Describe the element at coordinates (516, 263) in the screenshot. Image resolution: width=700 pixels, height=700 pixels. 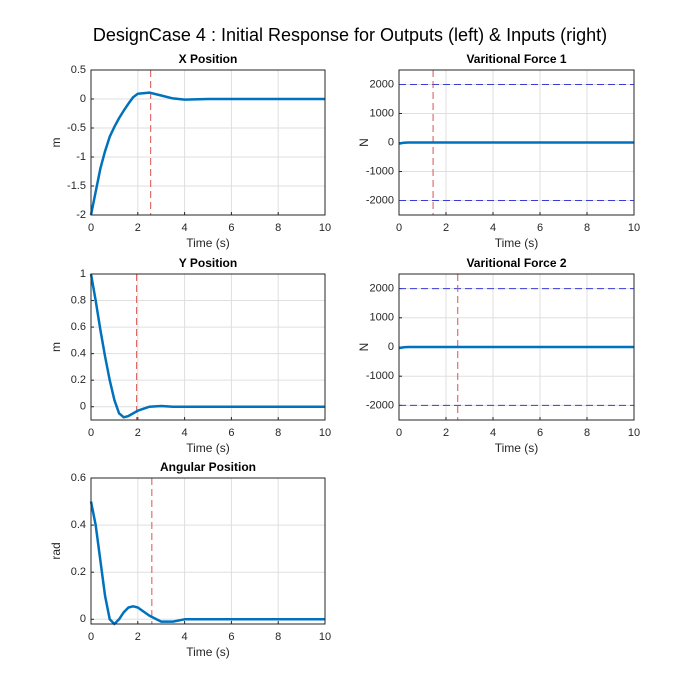
I see `axes-title: Varitional Force 2` at that location.